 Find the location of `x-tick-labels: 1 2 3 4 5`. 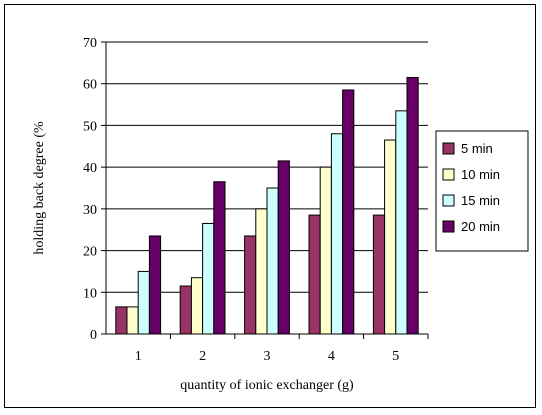

x-tick-labels: 1 2 3 4 5 is located at coordinates (267, 356).